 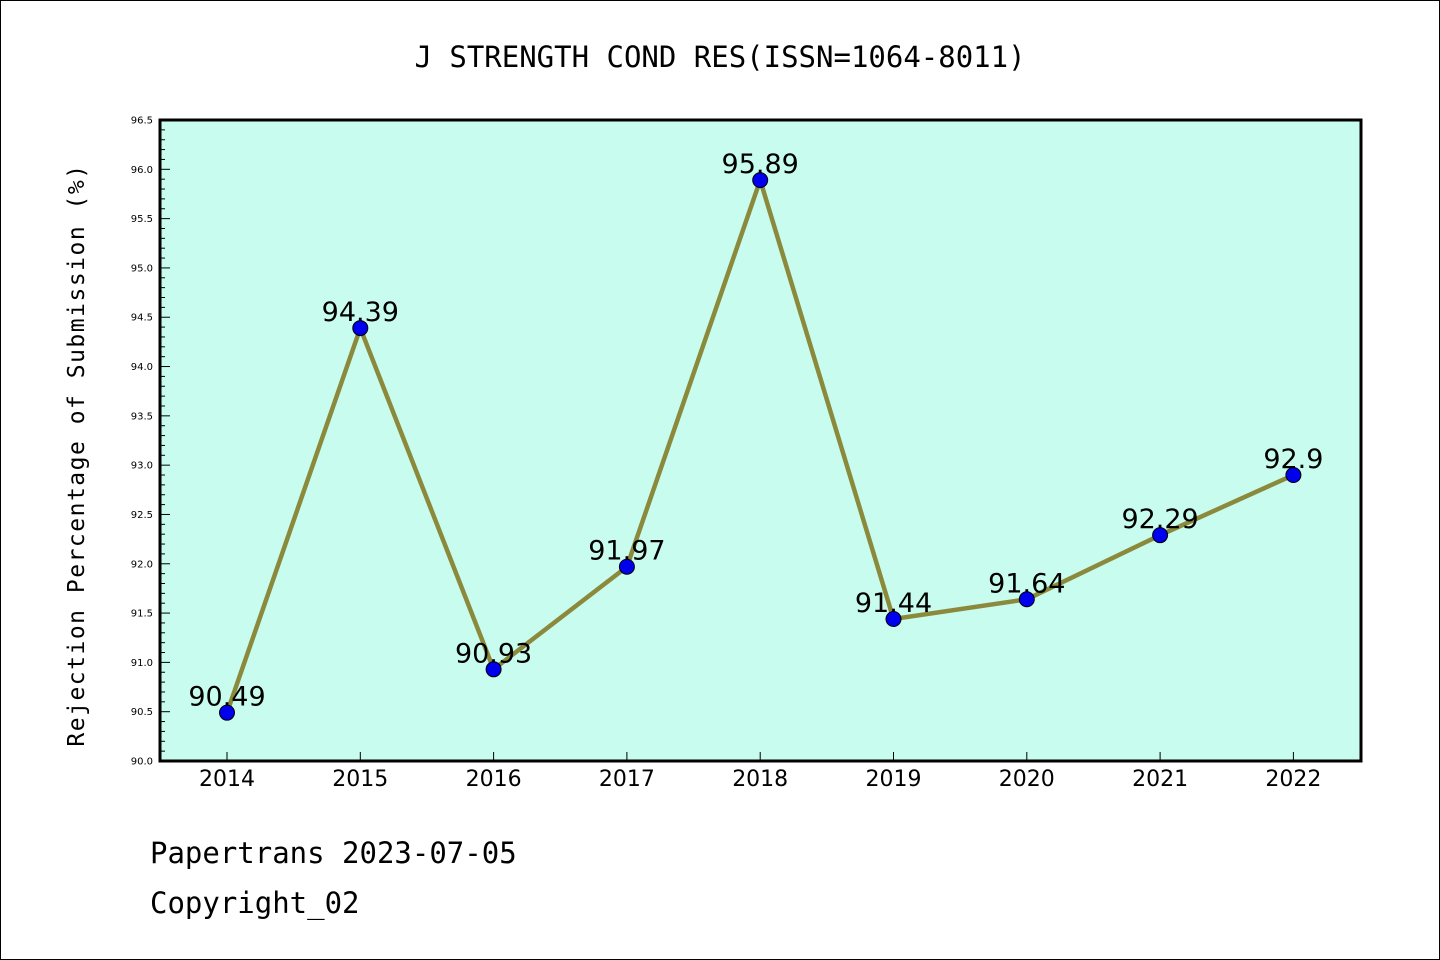 What do you see at coordinates (142, 416) in the screenshot?
I see `y-tick-label: 93.5` at bounding box center [142, 416].